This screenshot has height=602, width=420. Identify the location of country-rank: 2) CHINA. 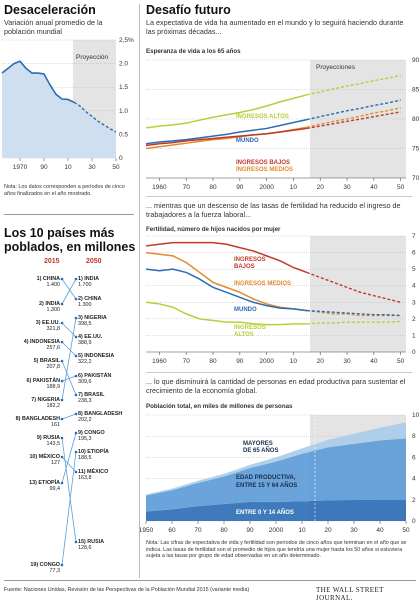
(90, 299).